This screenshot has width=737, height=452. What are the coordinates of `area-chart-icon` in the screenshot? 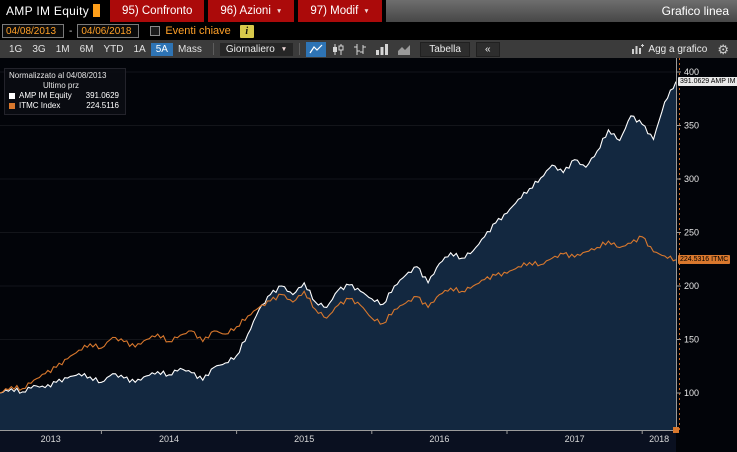 It's located at (404, 49).